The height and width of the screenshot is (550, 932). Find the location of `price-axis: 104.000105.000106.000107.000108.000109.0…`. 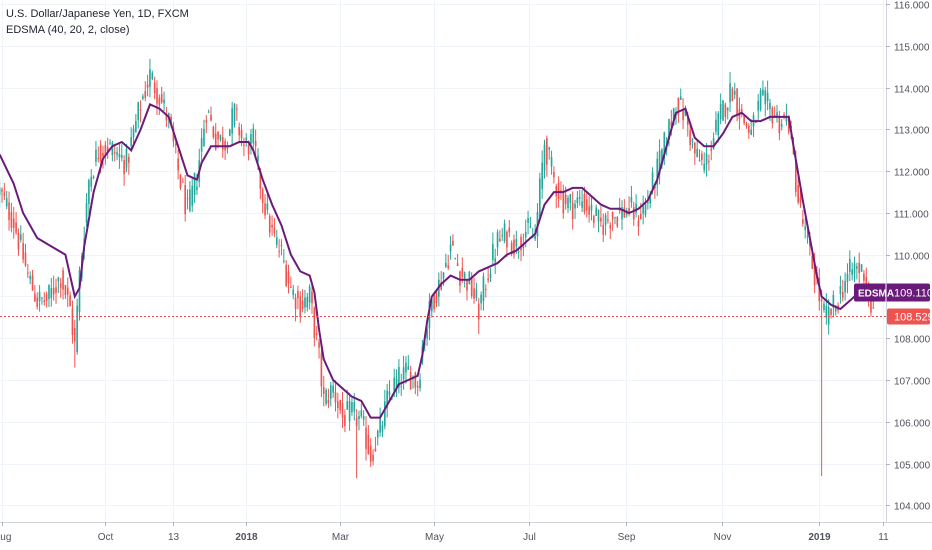

price-axis: 104.000105.000106.000107.000108.000109.0… is located at coordinates (908, 257).